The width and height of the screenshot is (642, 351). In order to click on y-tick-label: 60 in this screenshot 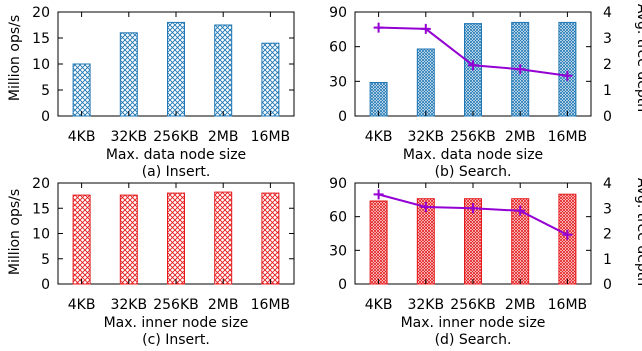, I will do `click(338, 48)`.